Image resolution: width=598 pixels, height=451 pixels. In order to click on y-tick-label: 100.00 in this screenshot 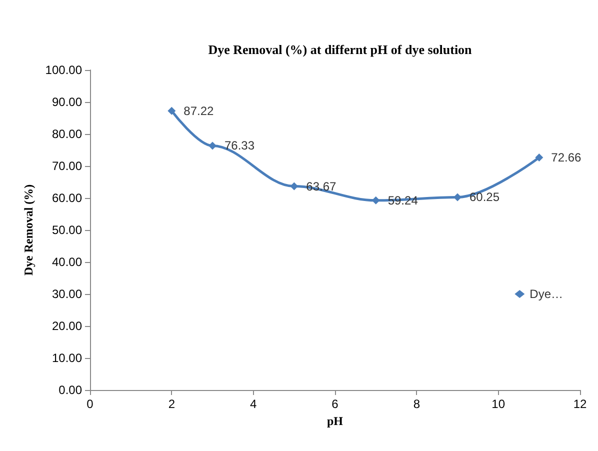, I will do `click(63, 70)`.